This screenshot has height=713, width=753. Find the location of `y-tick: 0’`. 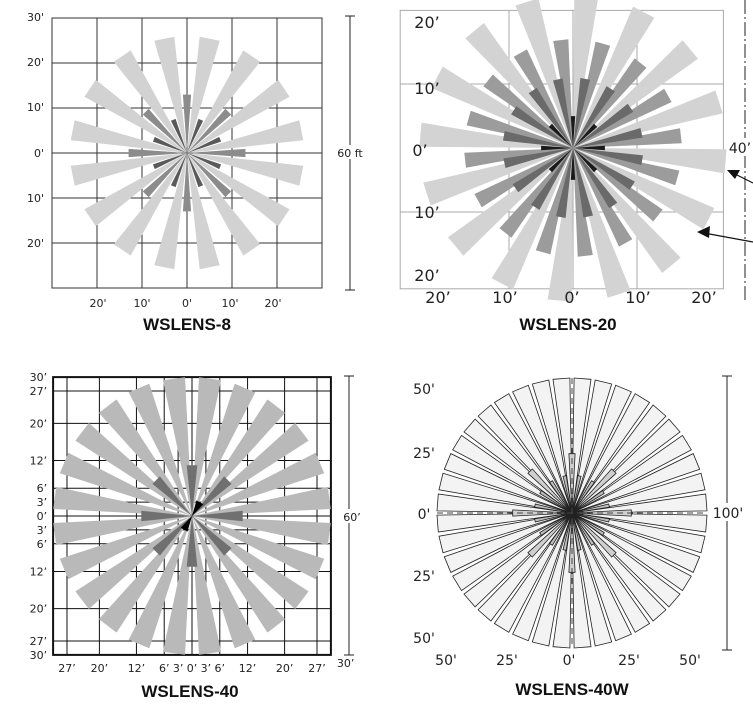

y-tick: 0’ is located at coordinates (419, 150).